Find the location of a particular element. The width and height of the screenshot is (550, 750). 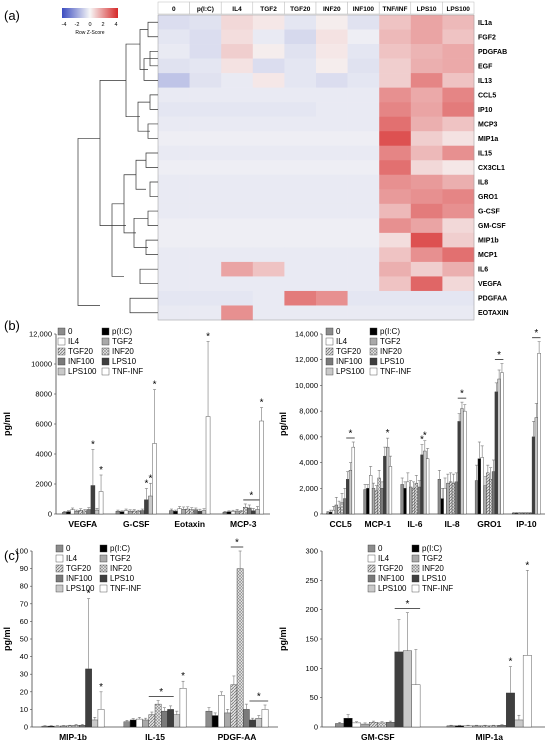

legend-label-0: 0 is located at coordinates (70, 331).